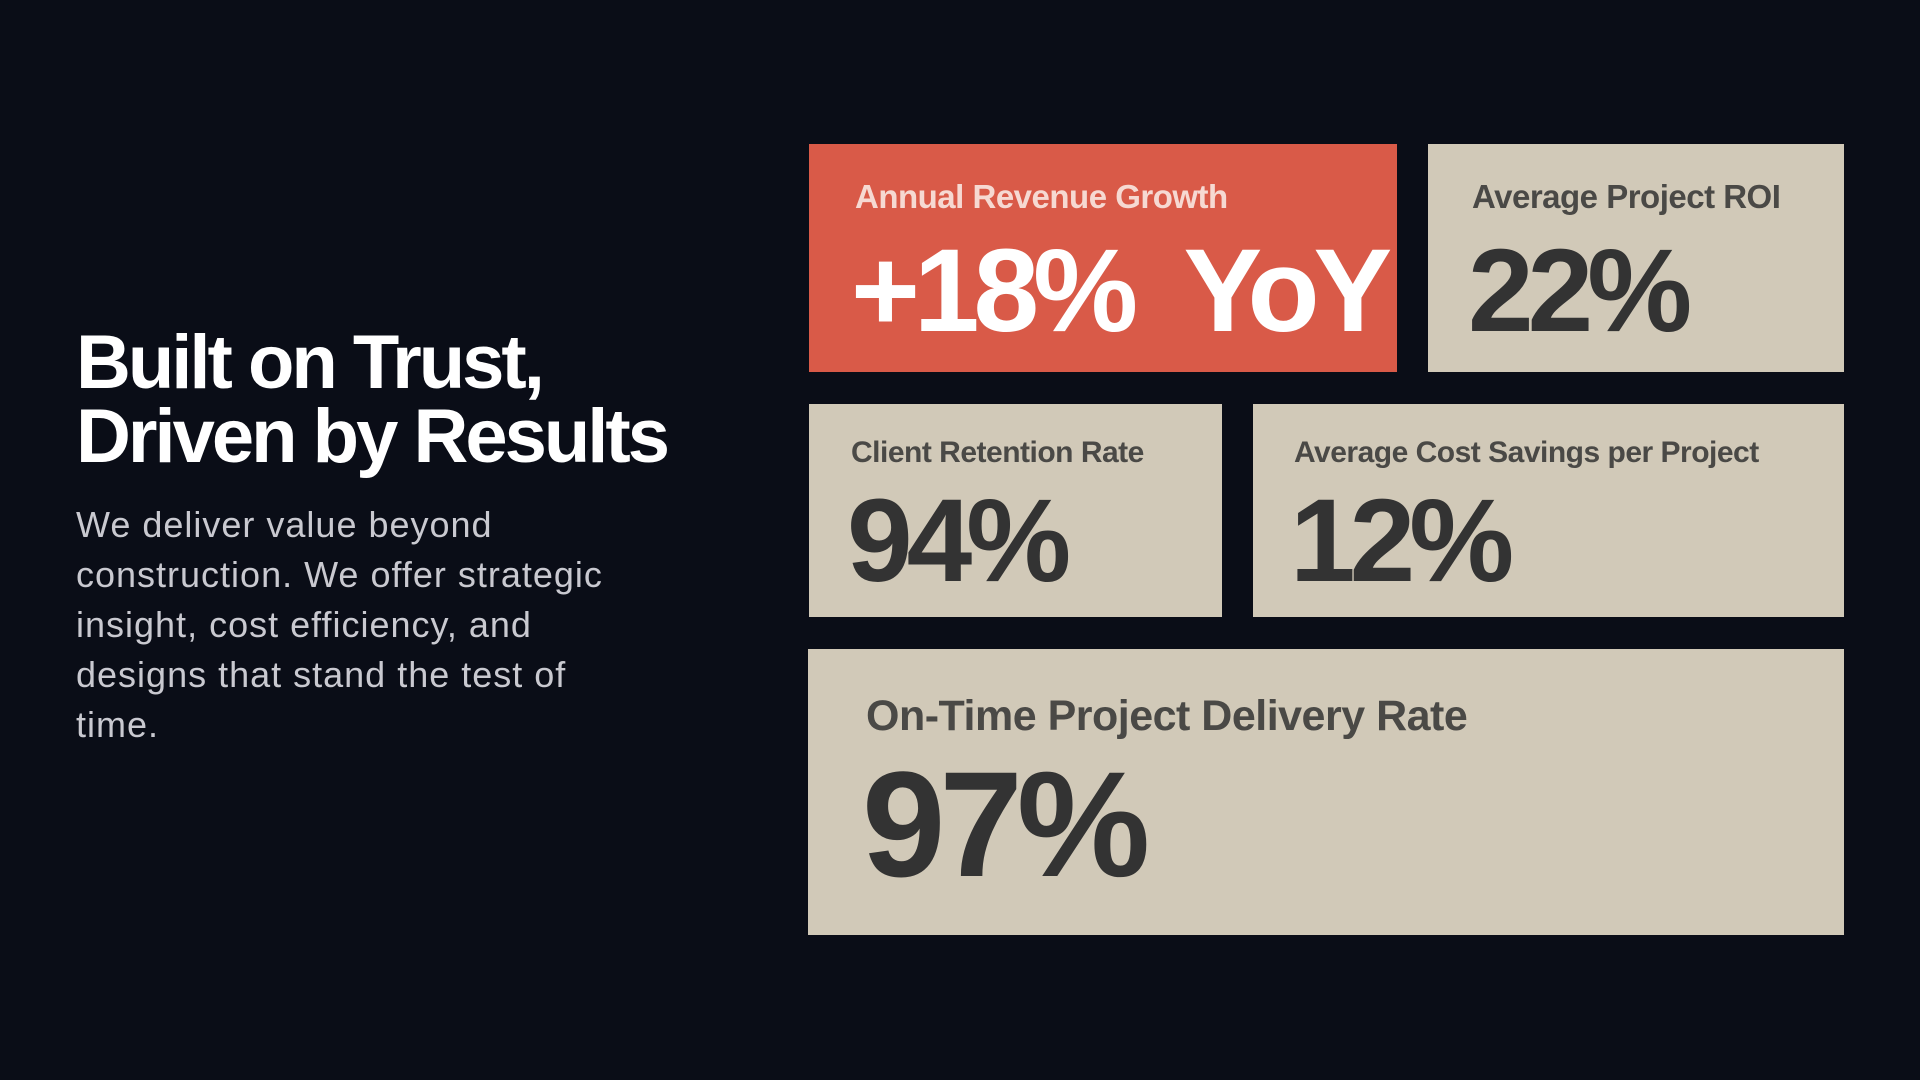 This screenshot has height=1080, width=1920. What do you see at coordinates (1402, 541) in the screenshot?
I see `stat-value: 12%` at bounding box center [1402, 541].